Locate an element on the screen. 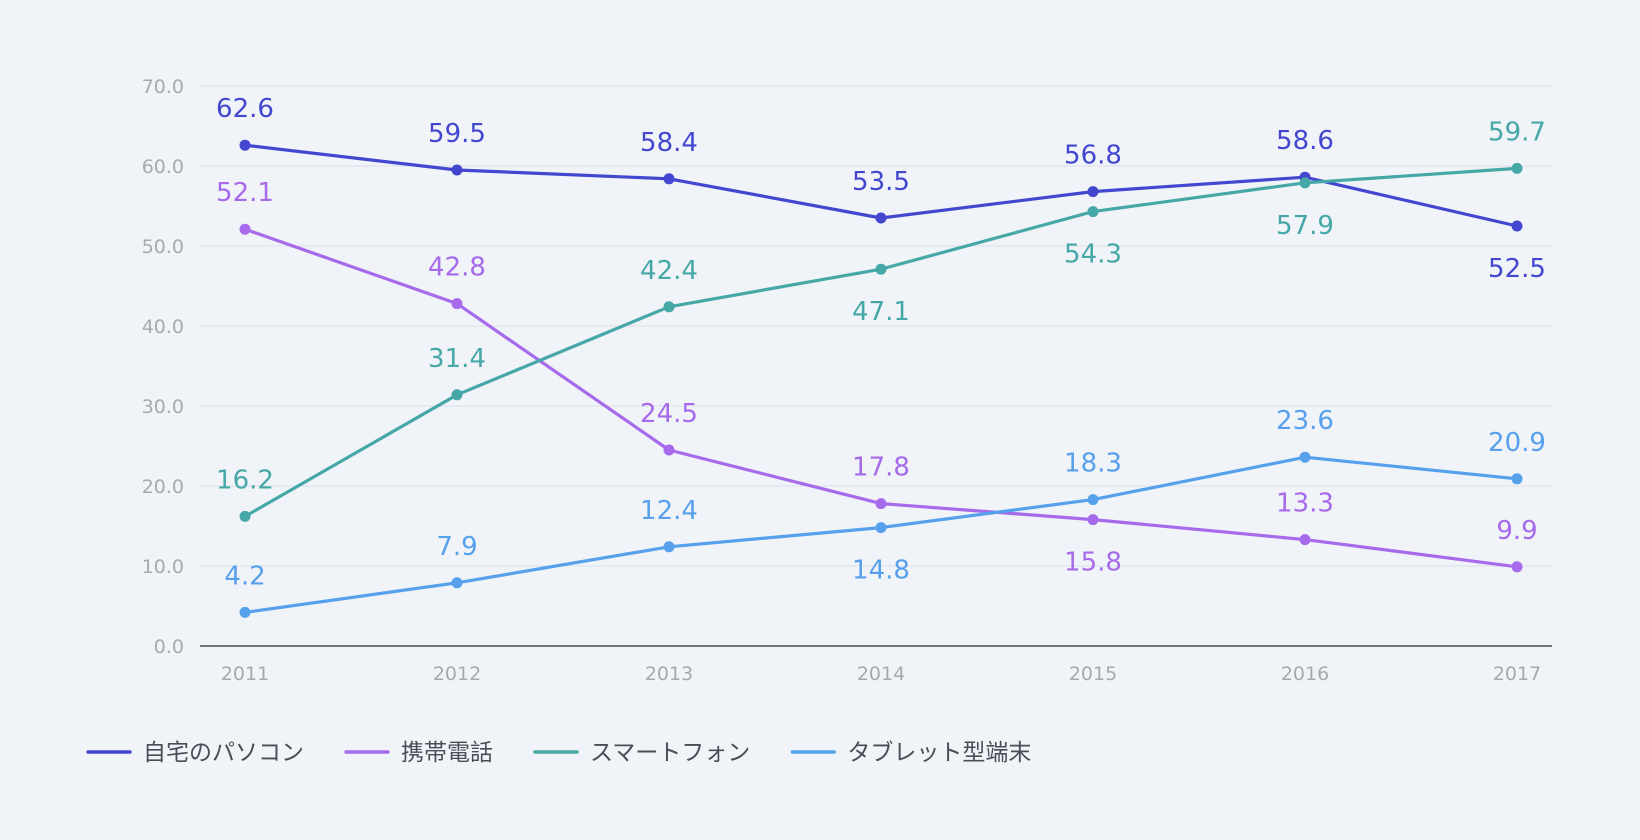 Image resolution: width=1640 pixels, height=840 pixels. legend-label: 自宅のパソコン is located at coordinates (223, 753).